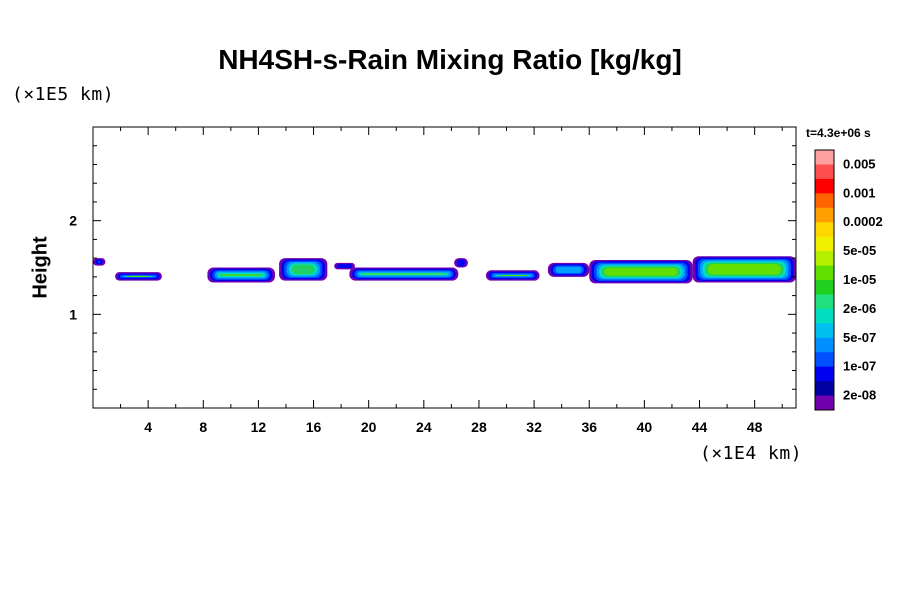  Describe the element at coordinates (755, 427) in the screenshot. I see `x-tick-label: 48` at that location.